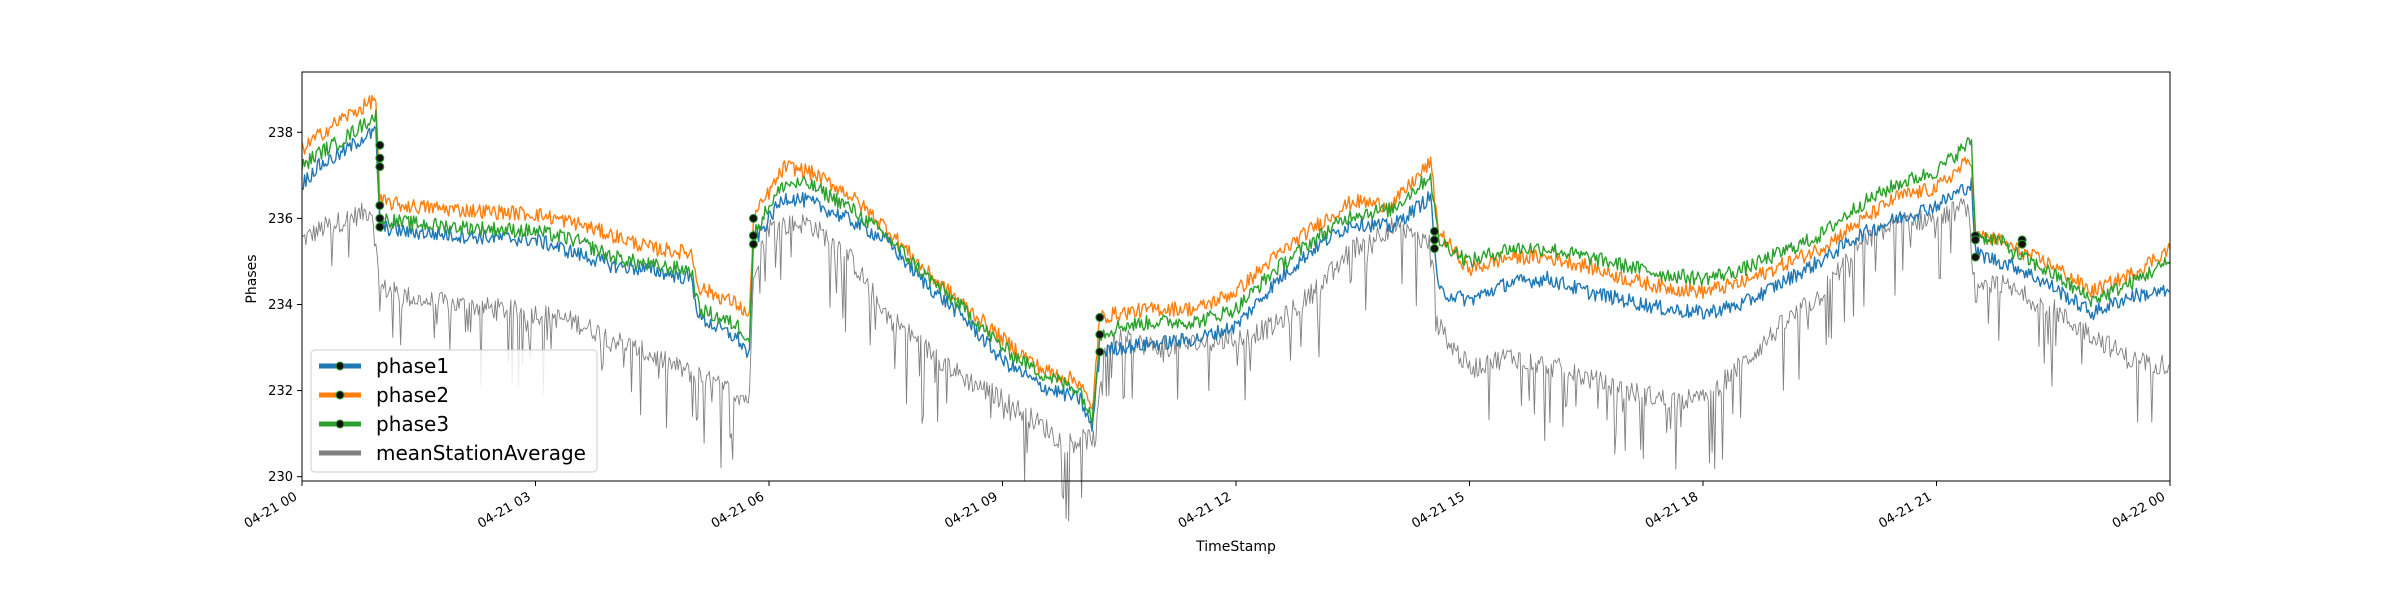  What do you see at coordinates (1905, 510) in the screenshot?
I see `x-tick-label: 04-21 21` at bounding box center [1905, 510].